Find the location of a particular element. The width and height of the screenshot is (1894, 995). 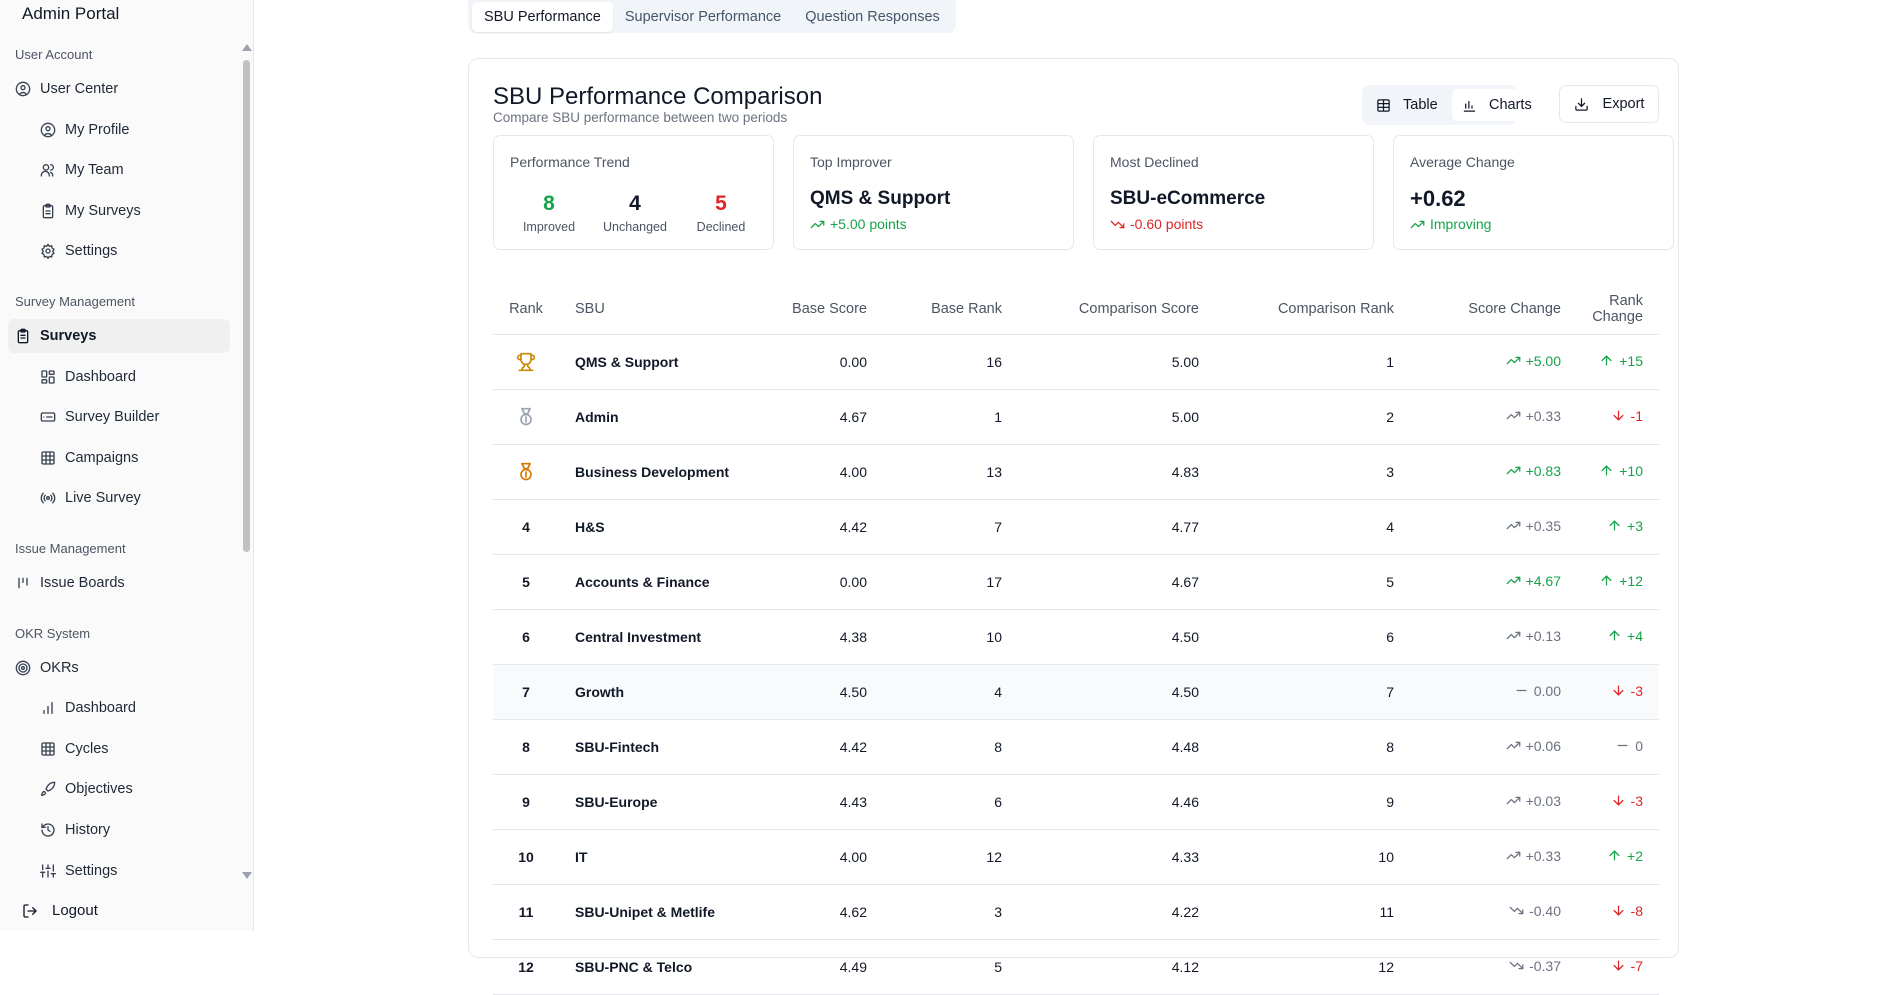

rank-number: 7 is located at coordinates (526, 692).